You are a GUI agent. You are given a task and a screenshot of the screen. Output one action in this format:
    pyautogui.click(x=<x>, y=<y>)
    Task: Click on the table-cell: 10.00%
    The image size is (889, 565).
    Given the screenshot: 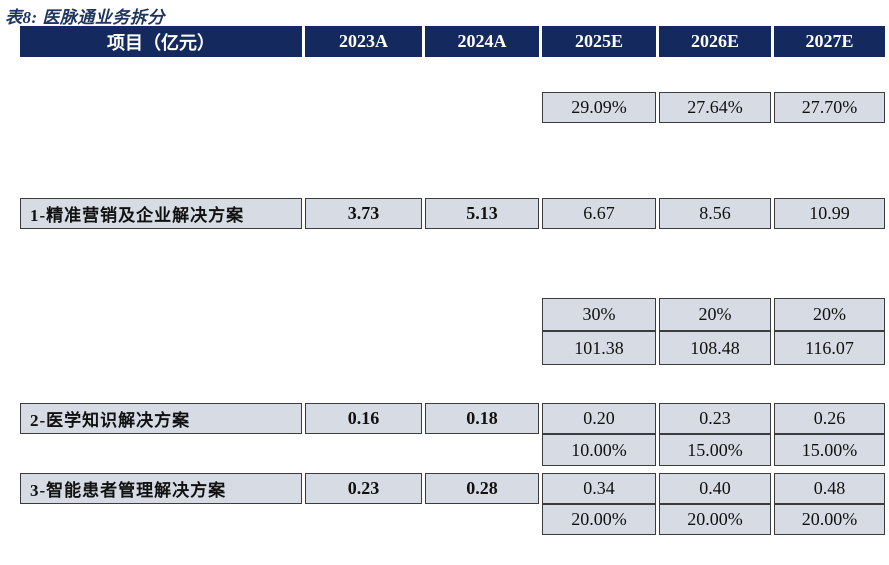 What is the action you would take?
    pyautogui.click(x=599, y=450)
    